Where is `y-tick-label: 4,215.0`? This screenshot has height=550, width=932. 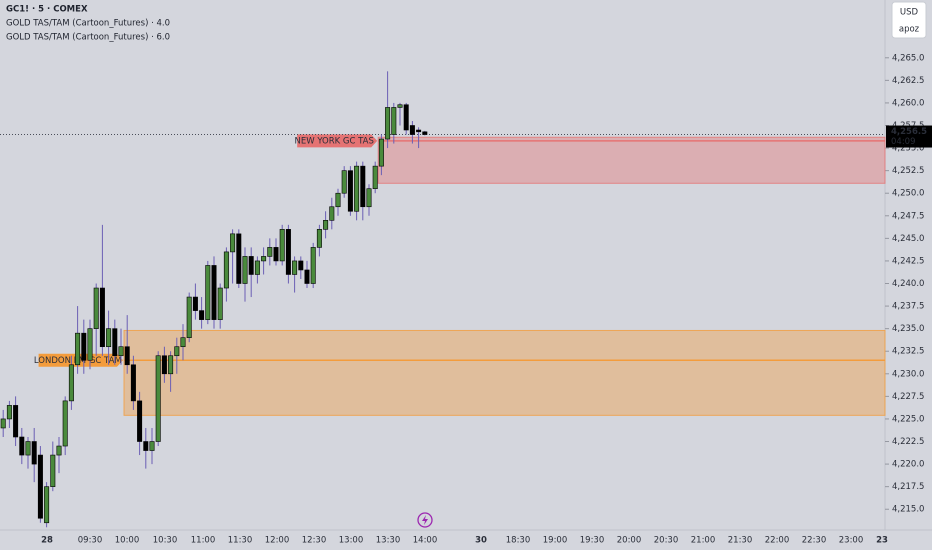
y-tick-label: 4,215.0 is located at coordinates (908, 510).